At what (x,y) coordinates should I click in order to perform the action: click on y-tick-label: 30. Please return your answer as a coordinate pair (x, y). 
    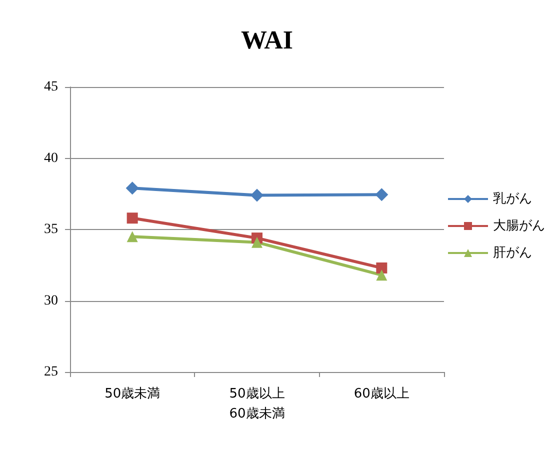
    Looking at the image, I should click on (51, 300).